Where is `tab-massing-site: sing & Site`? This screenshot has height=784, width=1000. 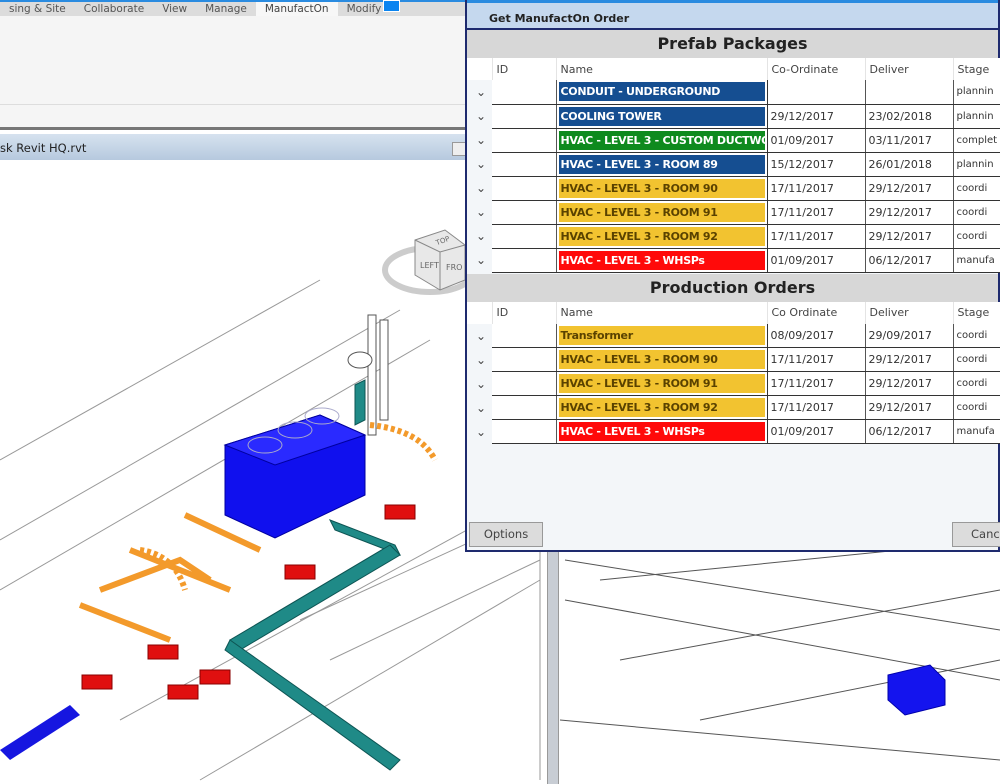
tab-massing-site: sing & Site is located at coordinates (37, 9).